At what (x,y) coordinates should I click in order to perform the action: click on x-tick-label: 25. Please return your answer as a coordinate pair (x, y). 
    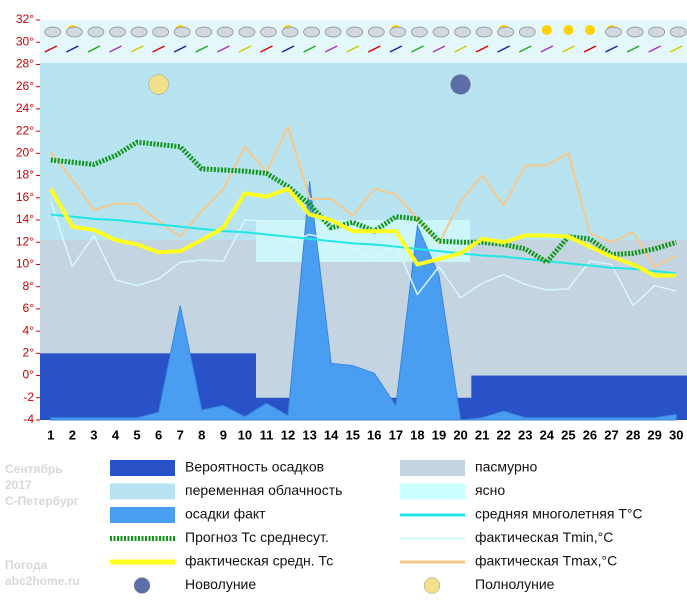
    Looking at the image, I should click on (568, 434).